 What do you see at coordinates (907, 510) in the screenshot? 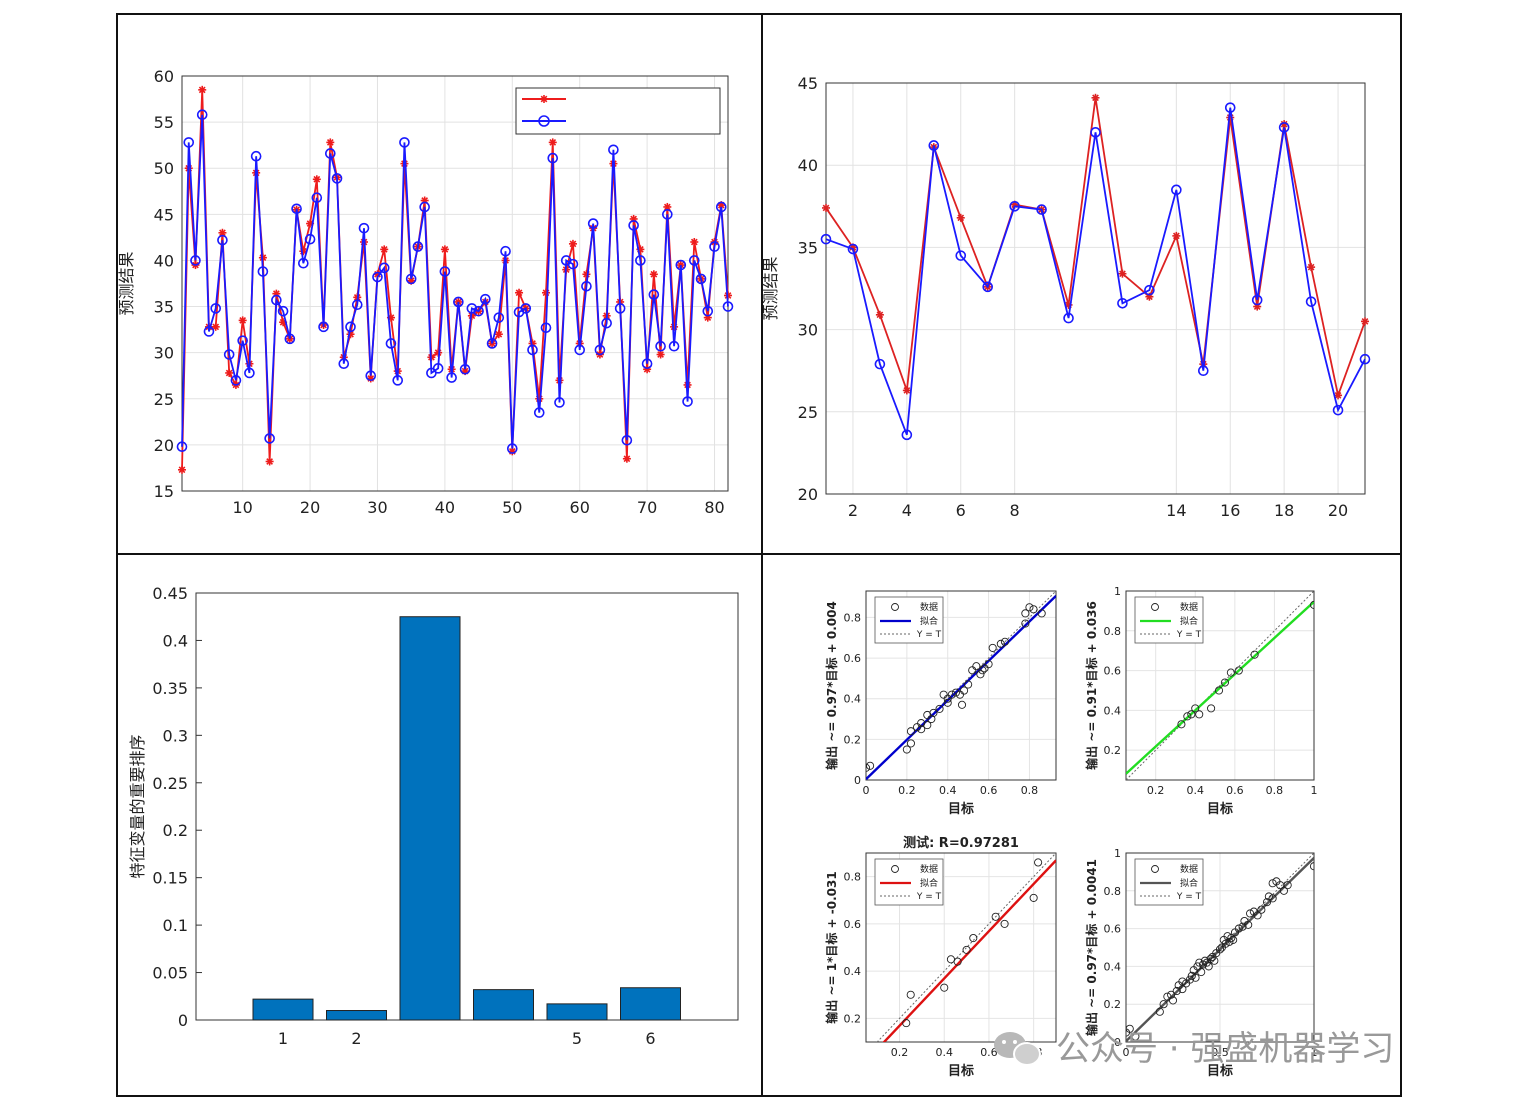
I see `x-tick-label: 4` at bounding box center [907, 510].